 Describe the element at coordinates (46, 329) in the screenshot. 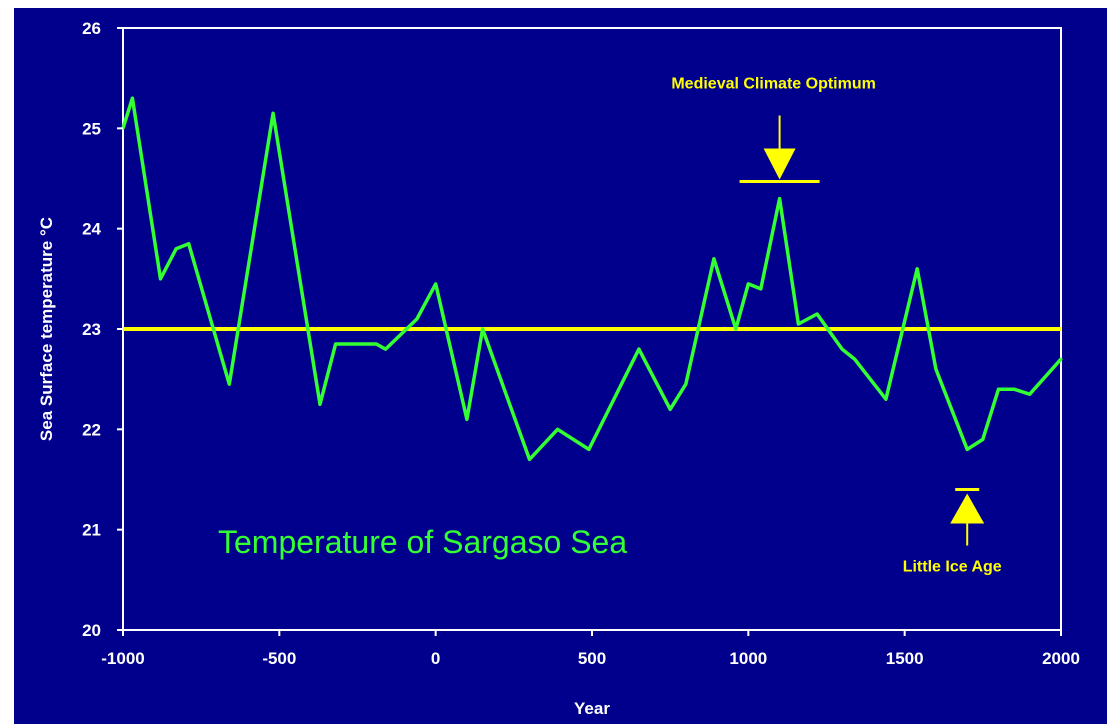

I see `y-axis-title: Sea Surface temperature °C` at that location.